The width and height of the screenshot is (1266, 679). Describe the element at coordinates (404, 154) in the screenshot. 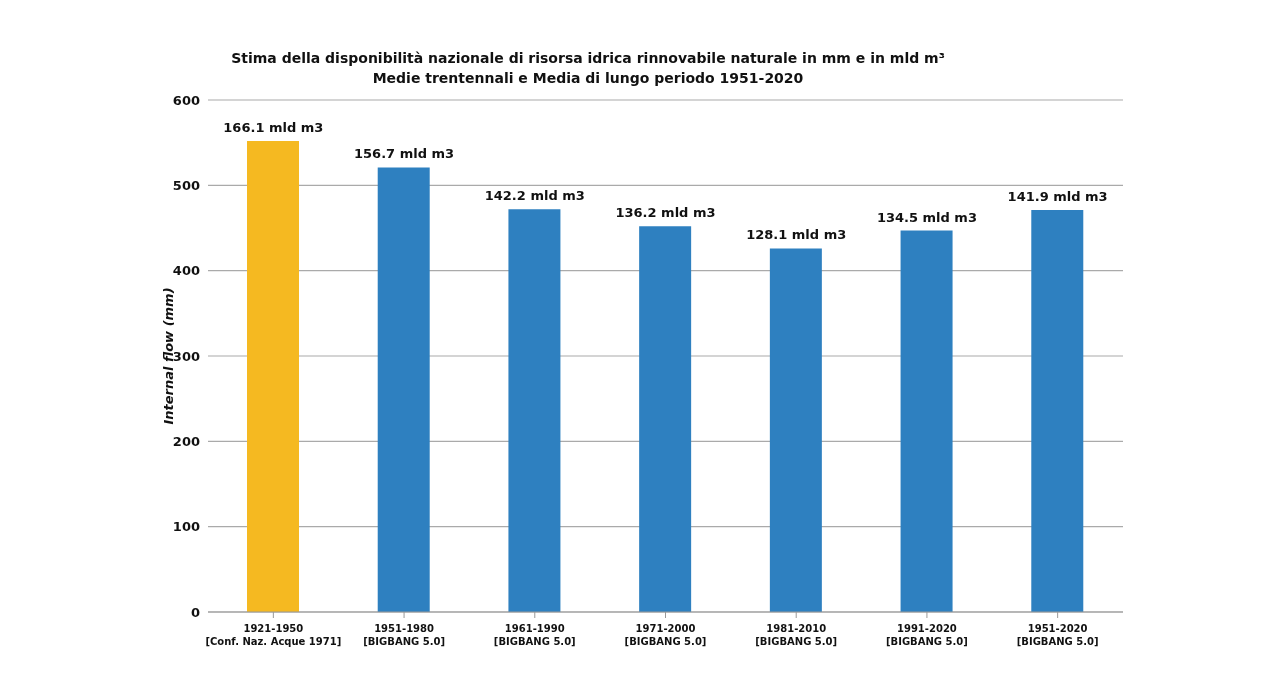

I see `annotation: 156.7 mld m3` at that location.